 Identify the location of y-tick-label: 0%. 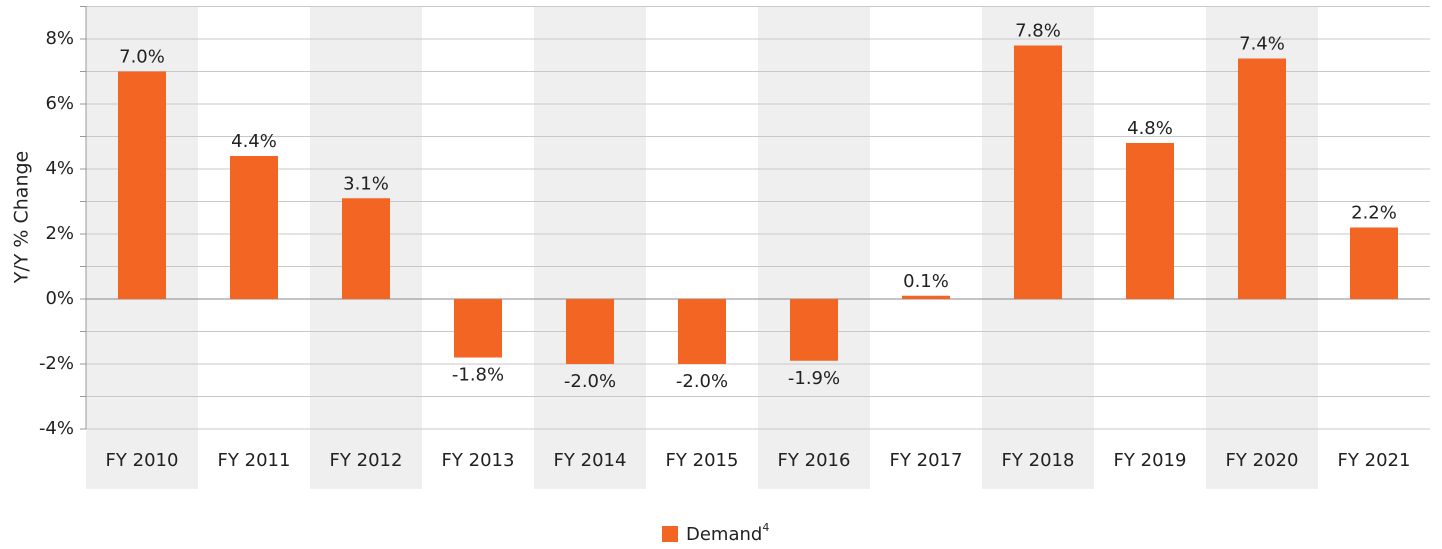
(59, 298).